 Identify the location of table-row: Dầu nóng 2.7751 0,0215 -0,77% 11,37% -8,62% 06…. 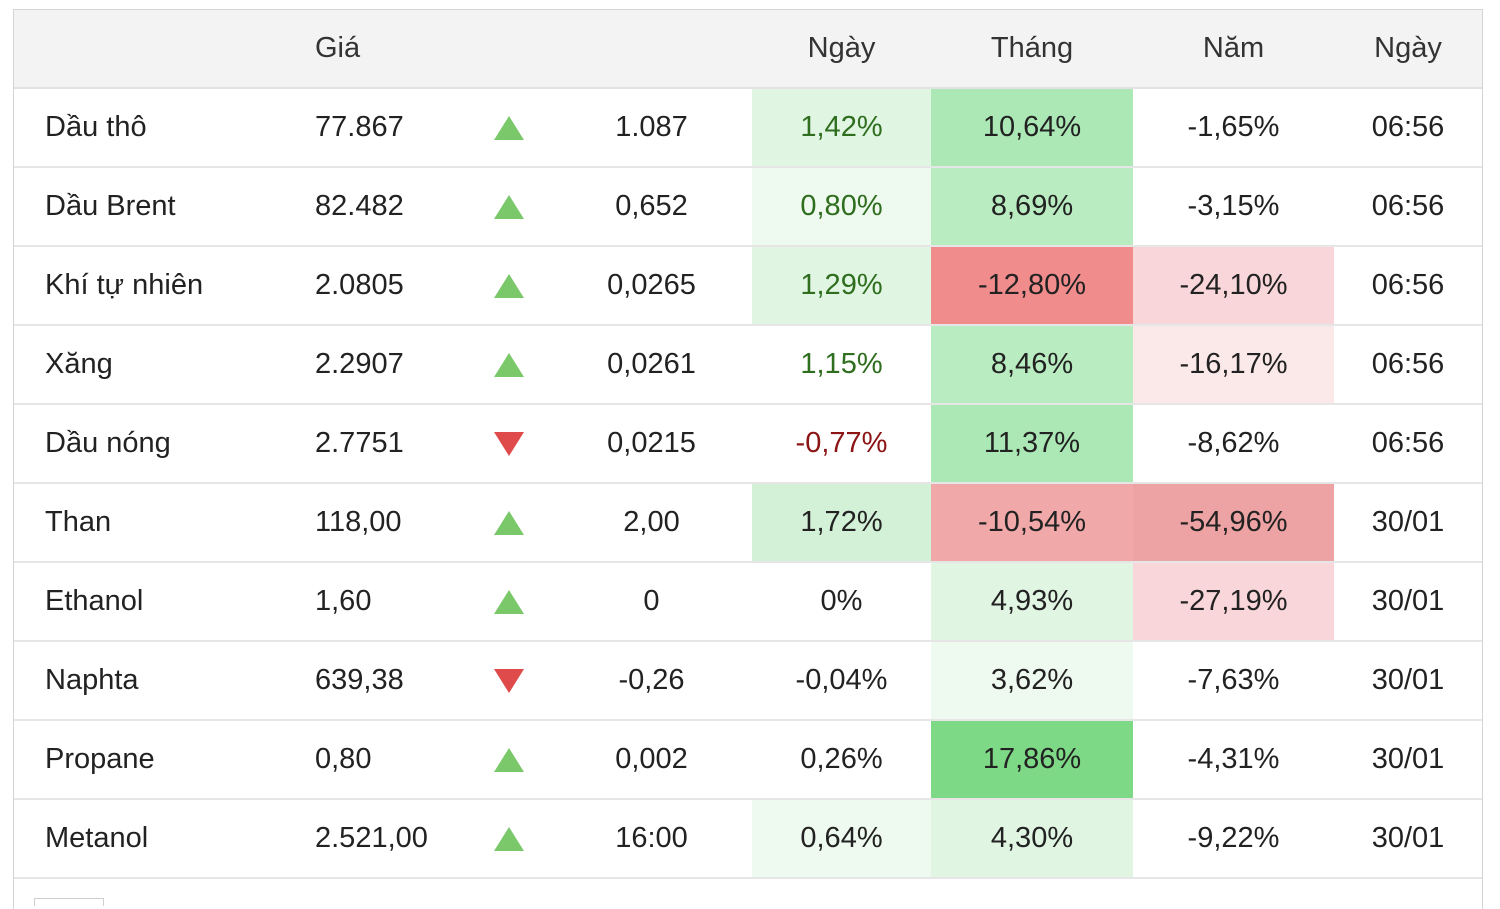
(748, 444).